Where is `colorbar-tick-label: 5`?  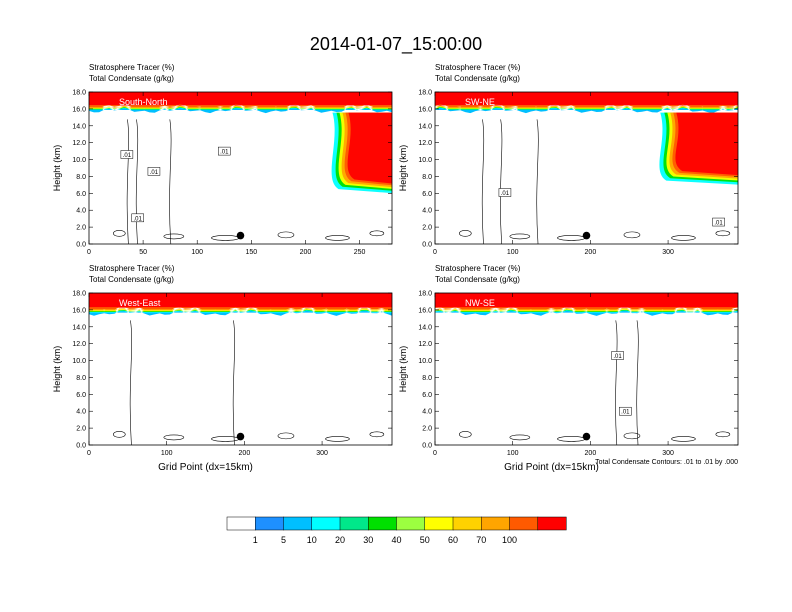 colorbar-tick-label: 5 is located at coordinates (283, 540).